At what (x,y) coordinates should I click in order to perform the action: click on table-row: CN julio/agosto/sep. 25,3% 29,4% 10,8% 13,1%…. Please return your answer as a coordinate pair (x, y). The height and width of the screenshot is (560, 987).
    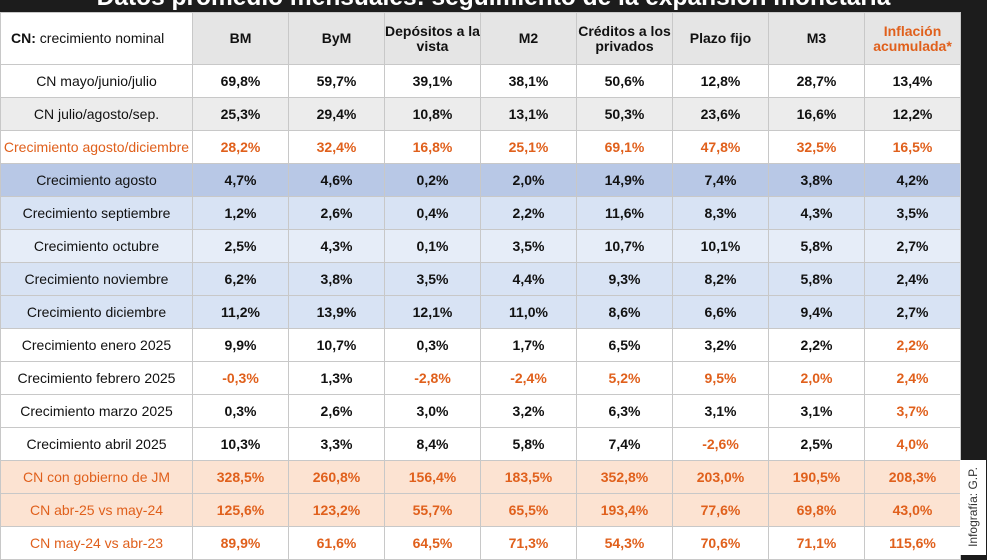
    Looking at the image, I should click on (480, 114).